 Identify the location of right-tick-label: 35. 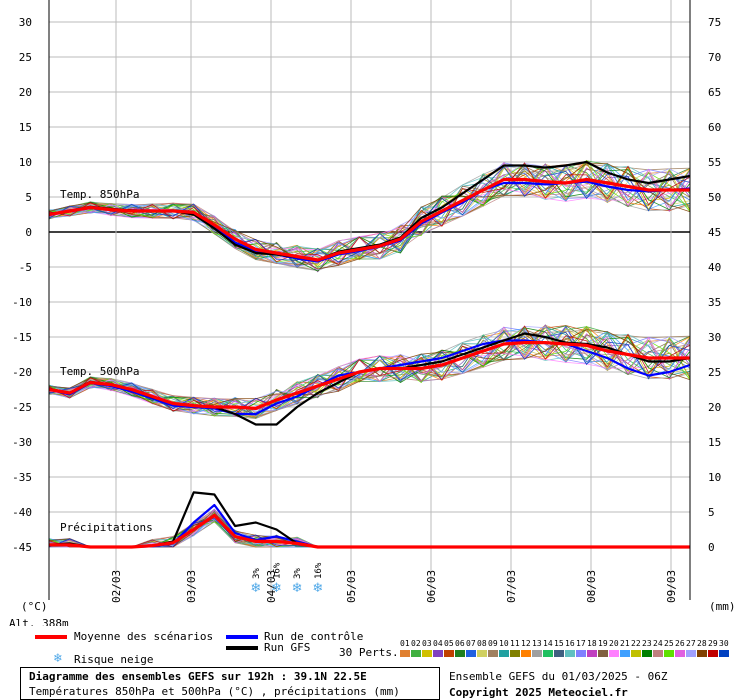
(714, 302).